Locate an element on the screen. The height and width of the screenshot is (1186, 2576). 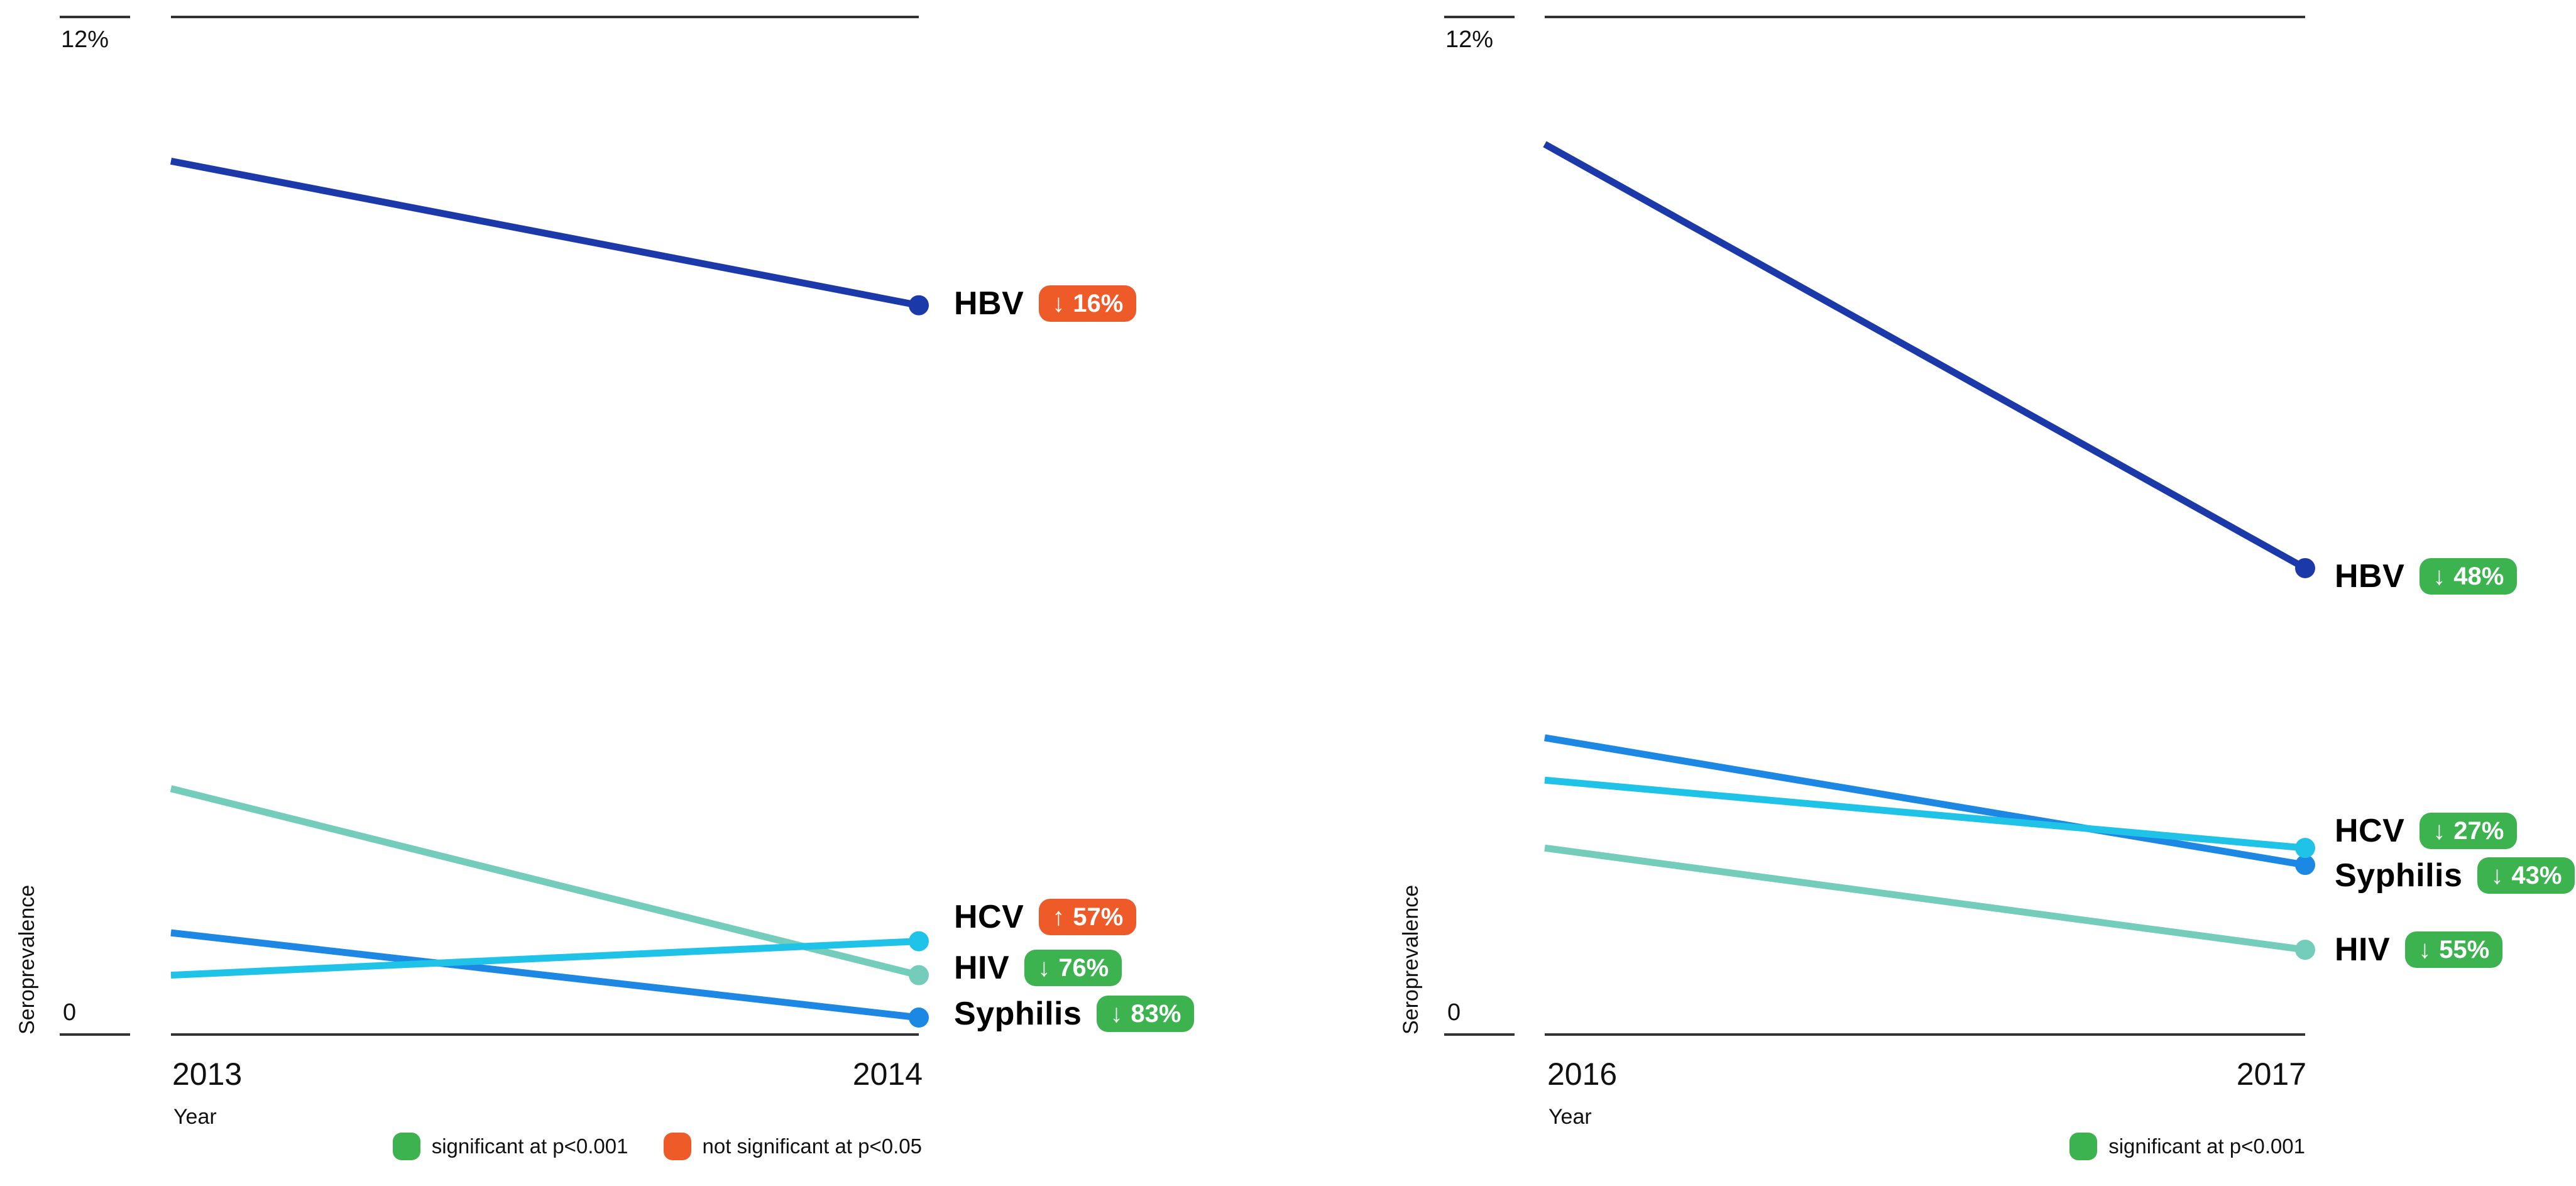
change-badge-syphilis: ↓ 83% is located at coordinates (1146, 1014).